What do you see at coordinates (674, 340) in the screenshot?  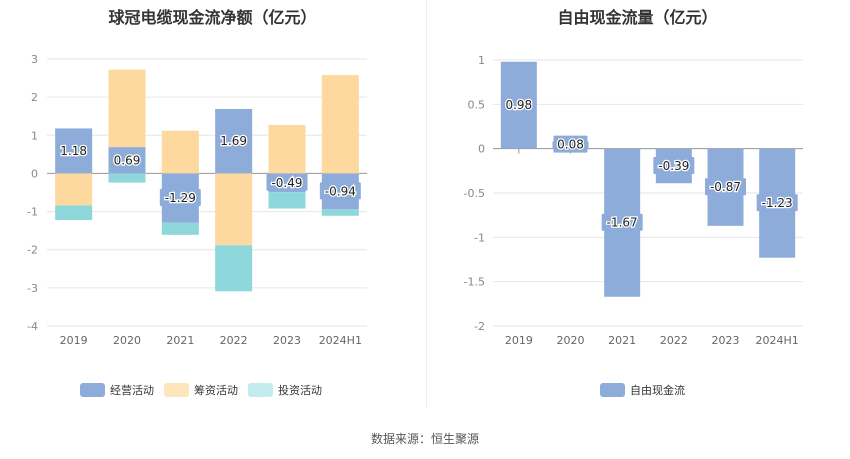 I see `right-x-tick-label: 2022` at bounding box center [674, 340].